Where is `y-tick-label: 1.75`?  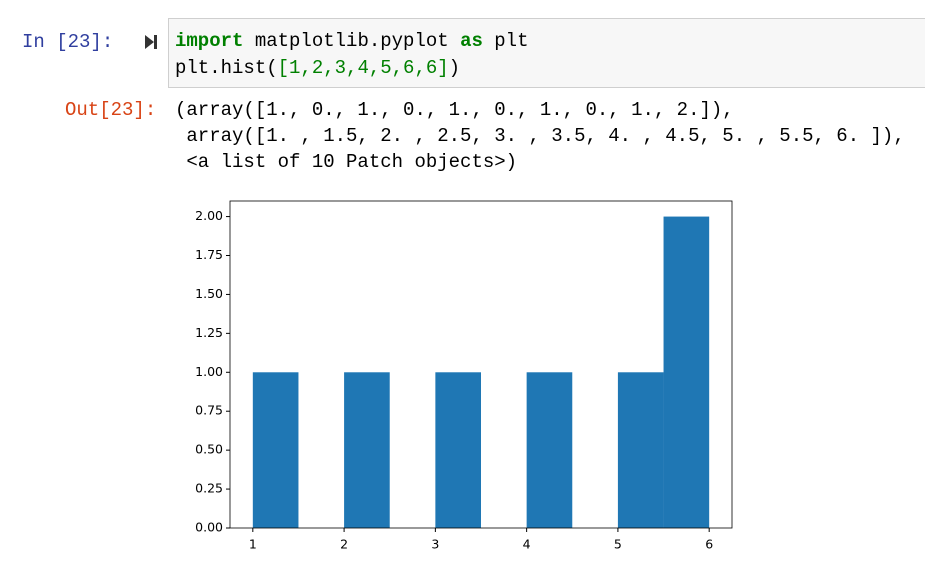 y-tick-label: 1.75 is located at coordinates (209, 254).